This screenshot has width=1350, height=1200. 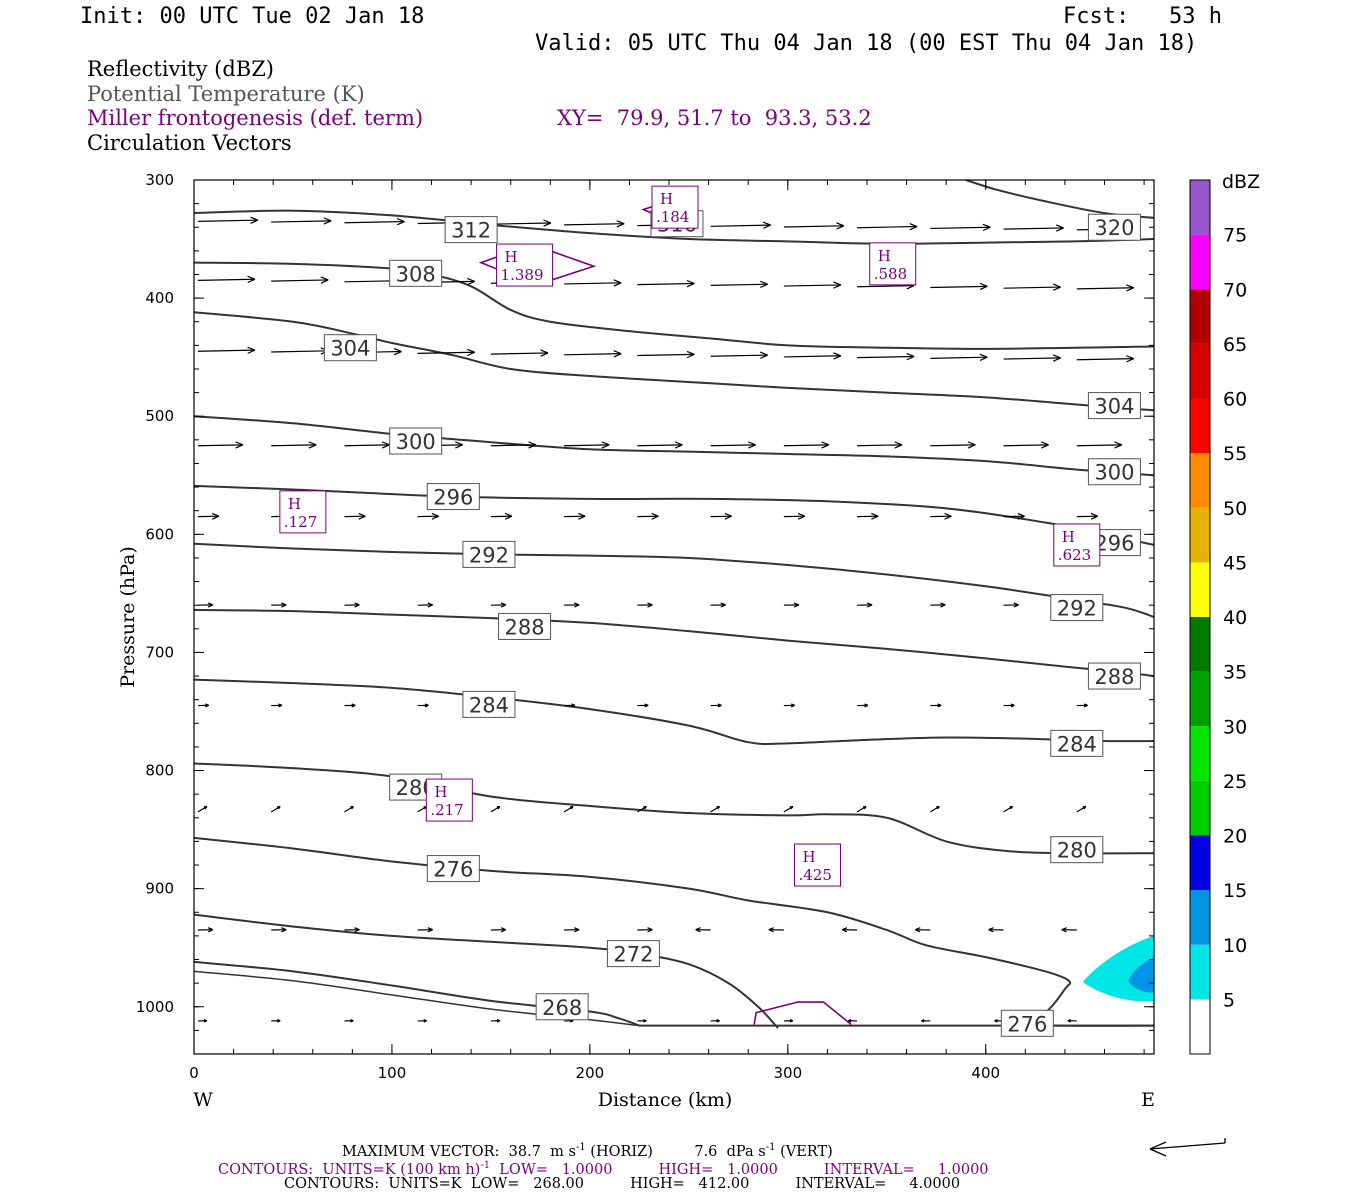 I want to click on theta-label: 272, so click(x=633, y=954).